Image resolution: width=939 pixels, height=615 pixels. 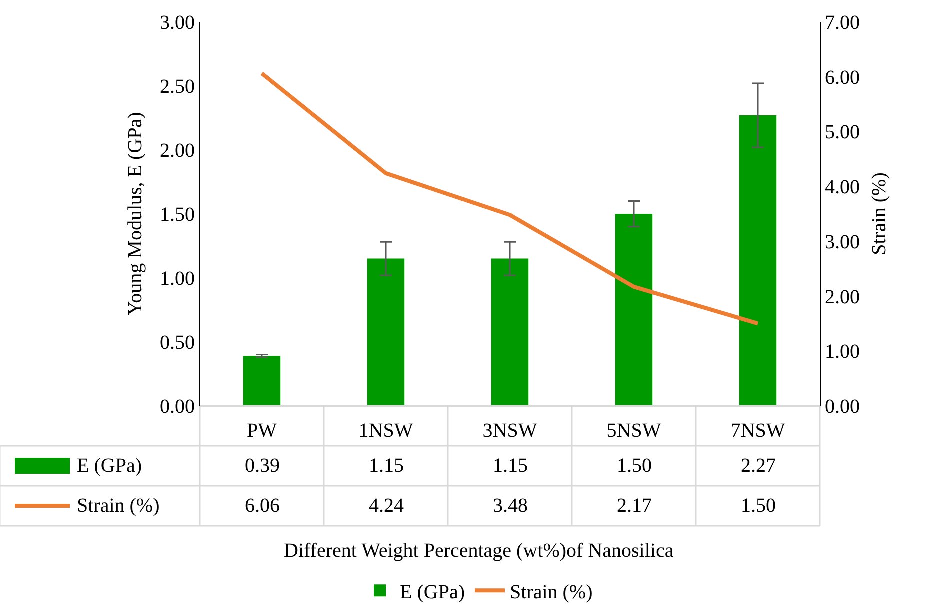 I want to click on x-tick-label: 7NSW, so click(x=758, y=431).